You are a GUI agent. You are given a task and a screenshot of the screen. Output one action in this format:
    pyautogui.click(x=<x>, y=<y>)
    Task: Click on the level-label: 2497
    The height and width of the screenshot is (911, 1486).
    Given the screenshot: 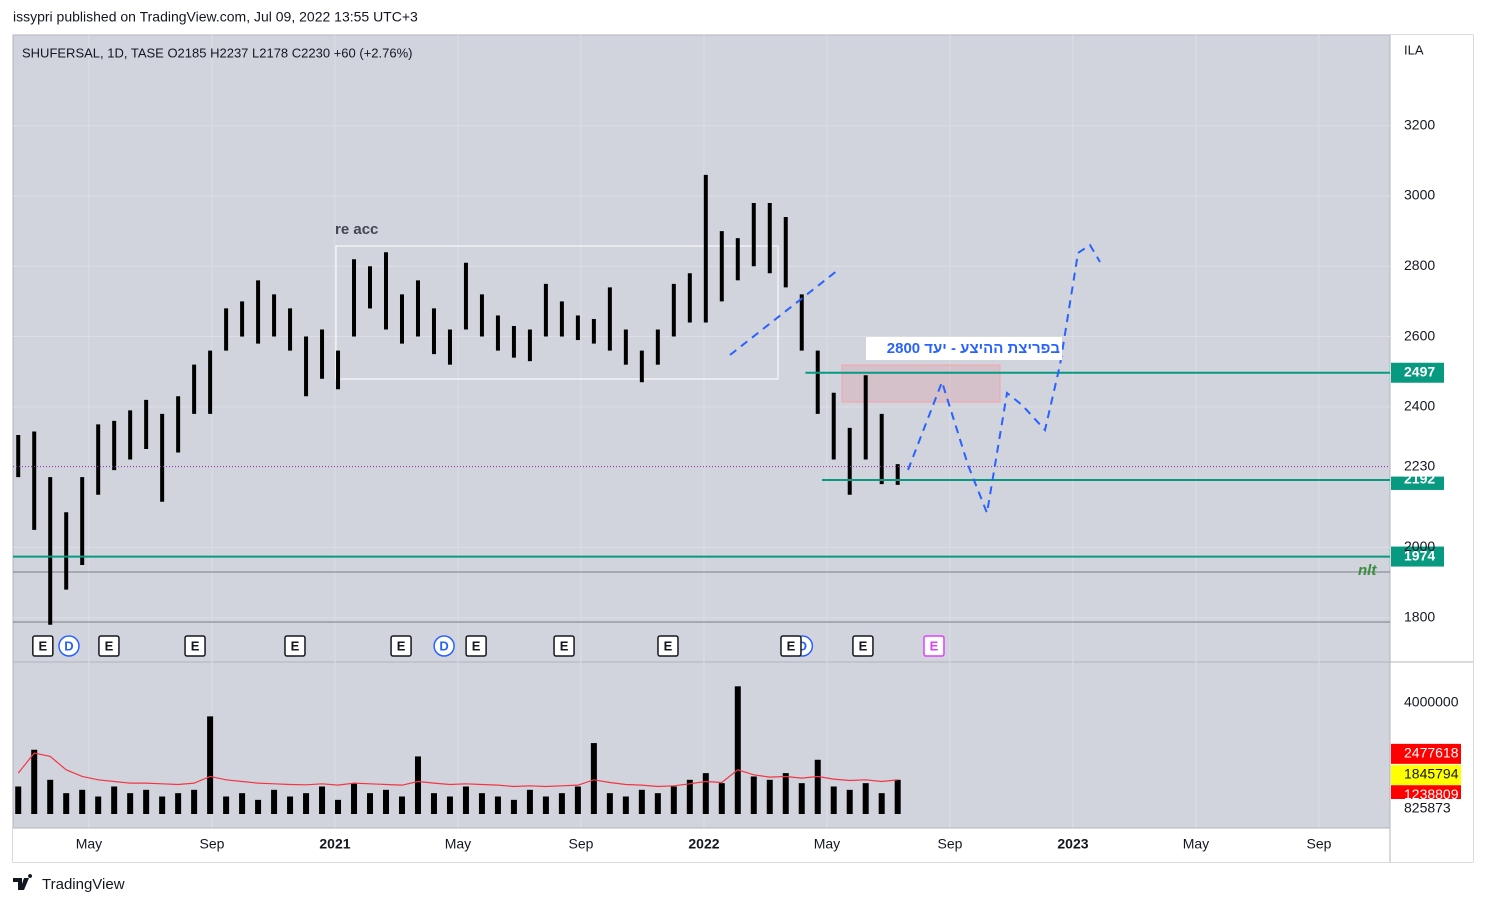 What is the action you would take?
    pyautogui.click(x=1419, y=371)
    